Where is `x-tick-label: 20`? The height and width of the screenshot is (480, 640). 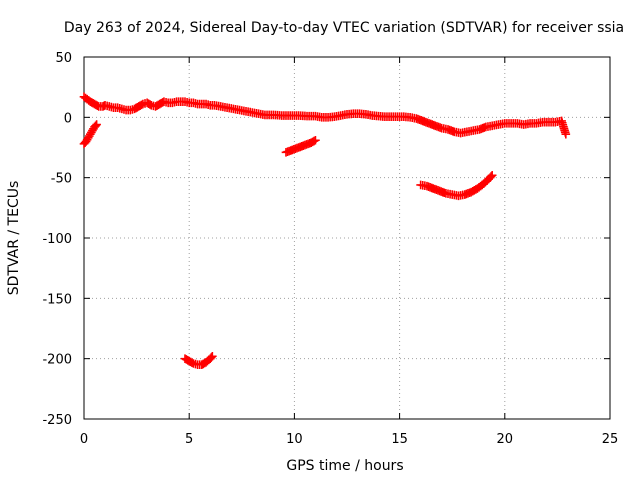 x-tick-label: 20 is located at coordinates (505, 439).